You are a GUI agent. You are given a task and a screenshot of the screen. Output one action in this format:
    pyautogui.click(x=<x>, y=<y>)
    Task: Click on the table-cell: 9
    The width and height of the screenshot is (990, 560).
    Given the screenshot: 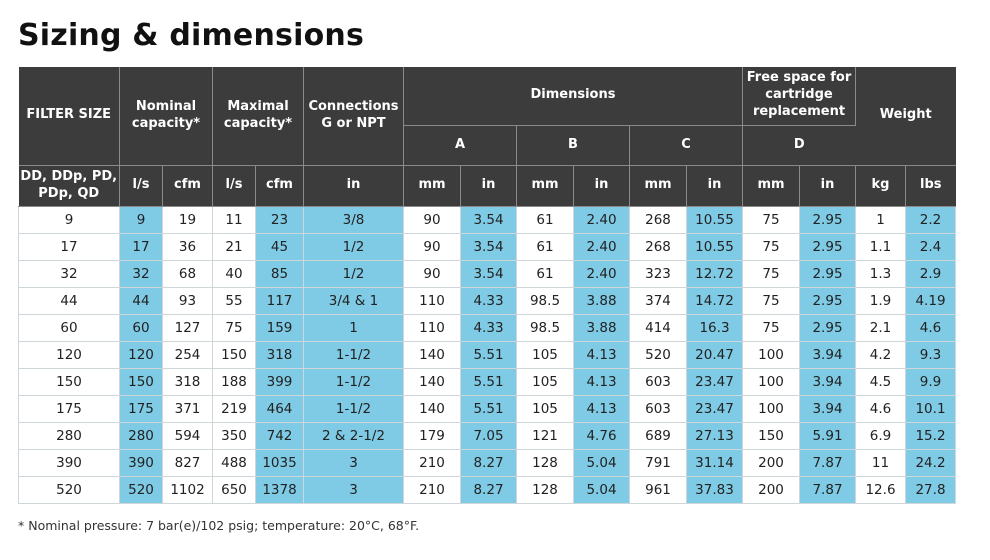 What is the action you would take?
    pyautogui.click(x=141, y=220)
    